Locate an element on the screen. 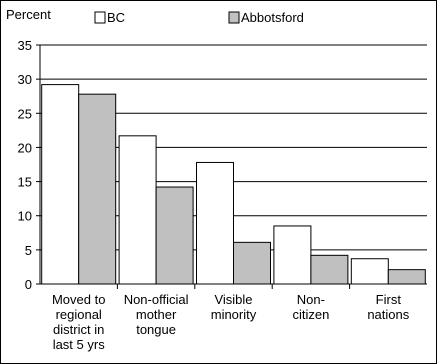 This screenshot has width=437, height=364. legend-label-abbotsford: Abbotsford is located at coordinates (272, 17).